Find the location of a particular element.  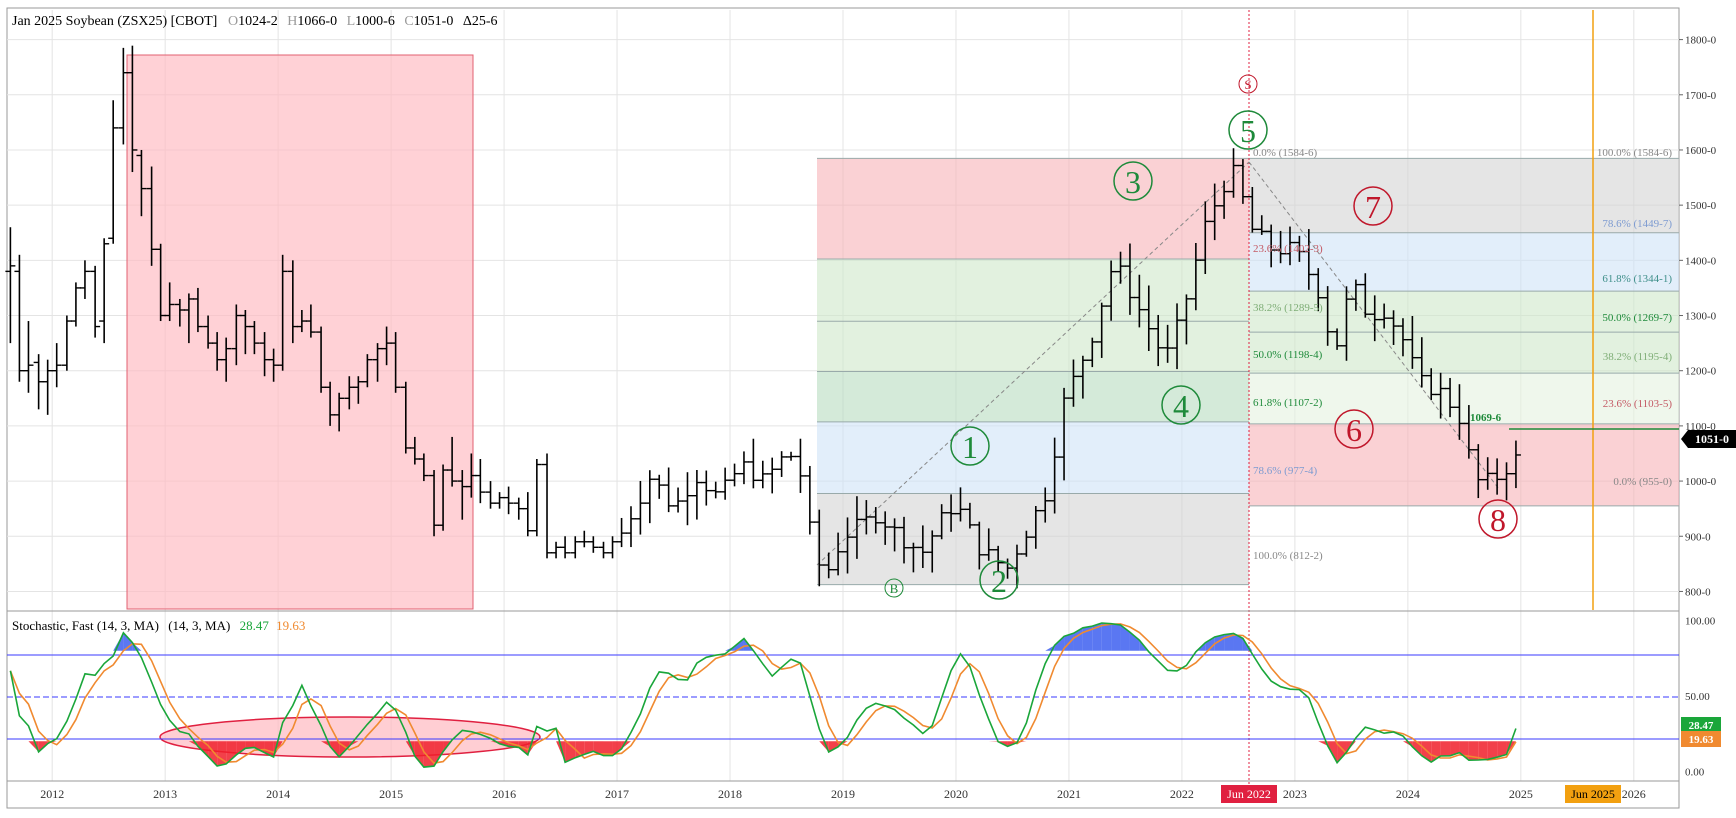

price-axis-label: 1500-0 is located at coordinates (1701, 206).